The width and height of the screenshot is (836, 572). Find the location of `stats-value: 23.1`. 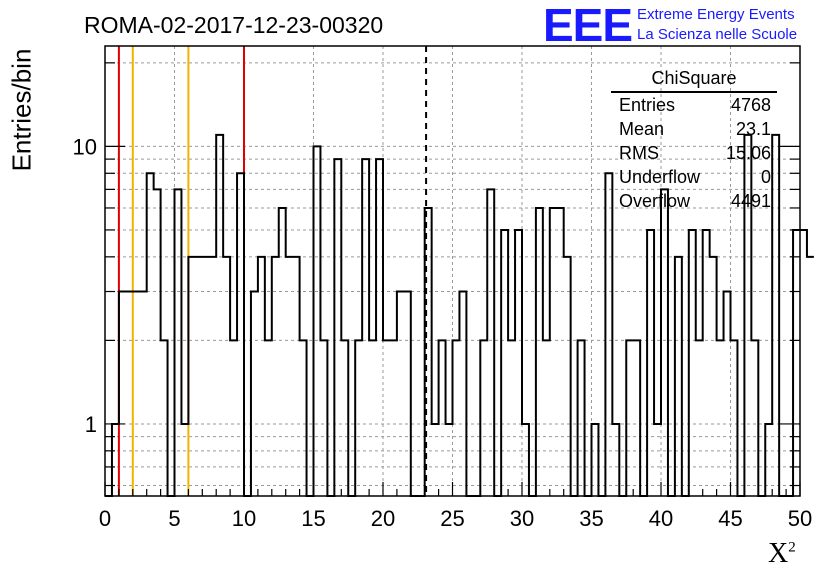

stats-value: 23.1 is located at coordinates (753, 129).